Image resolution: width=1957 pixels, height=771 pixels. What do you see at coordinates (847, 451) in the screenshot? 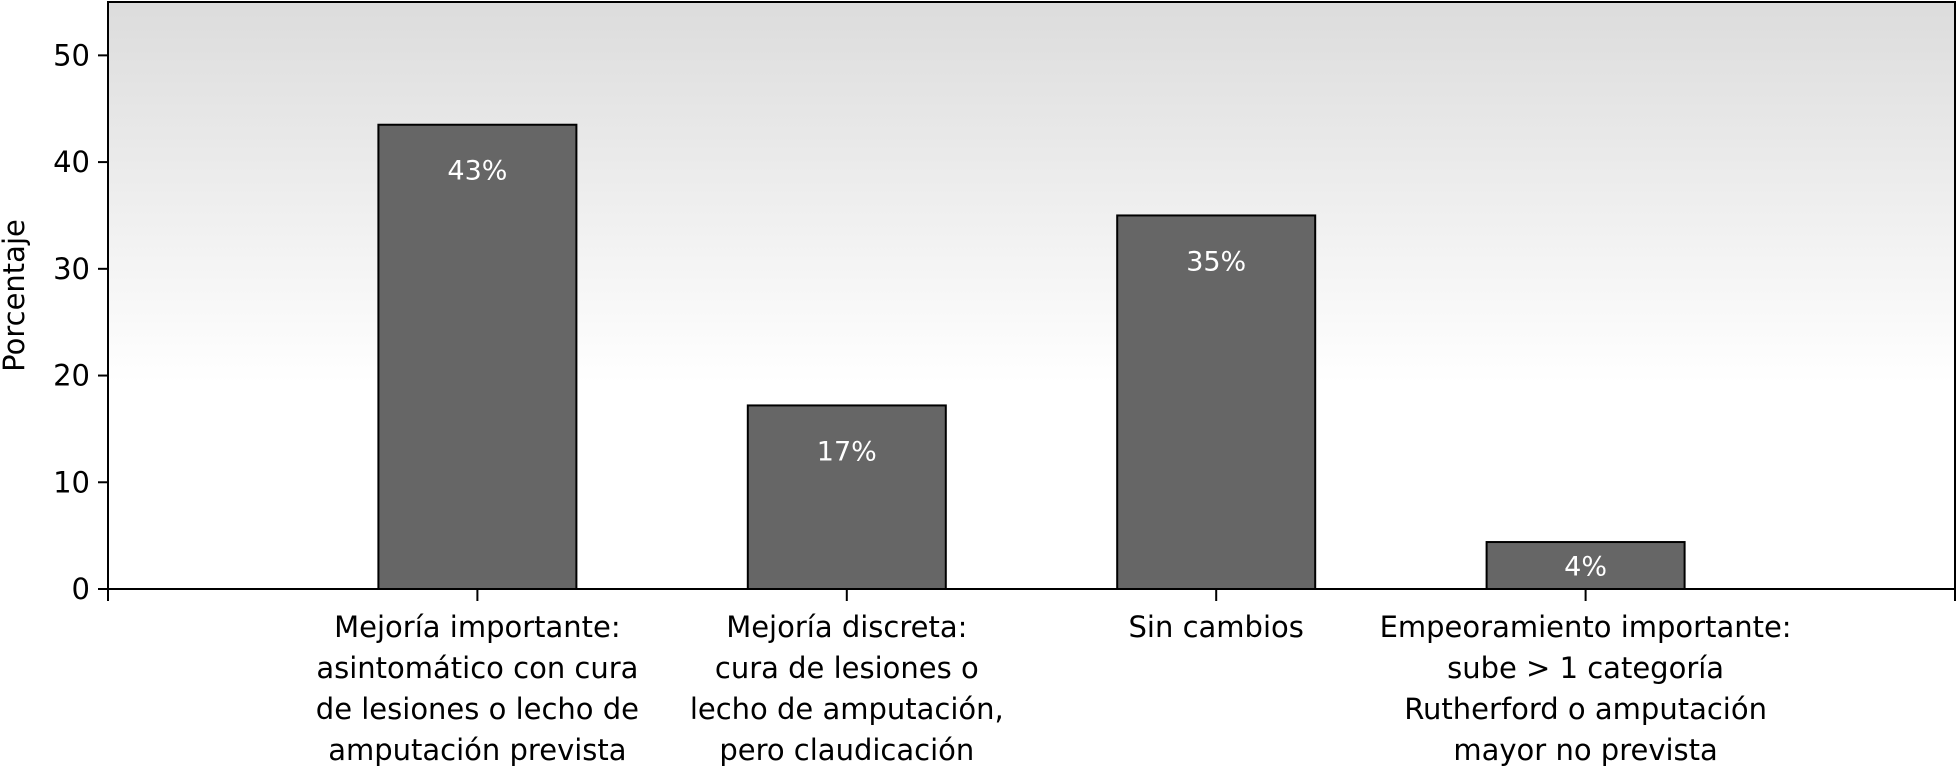
I see `data-label: 17%` at bounding box center [847, 451].